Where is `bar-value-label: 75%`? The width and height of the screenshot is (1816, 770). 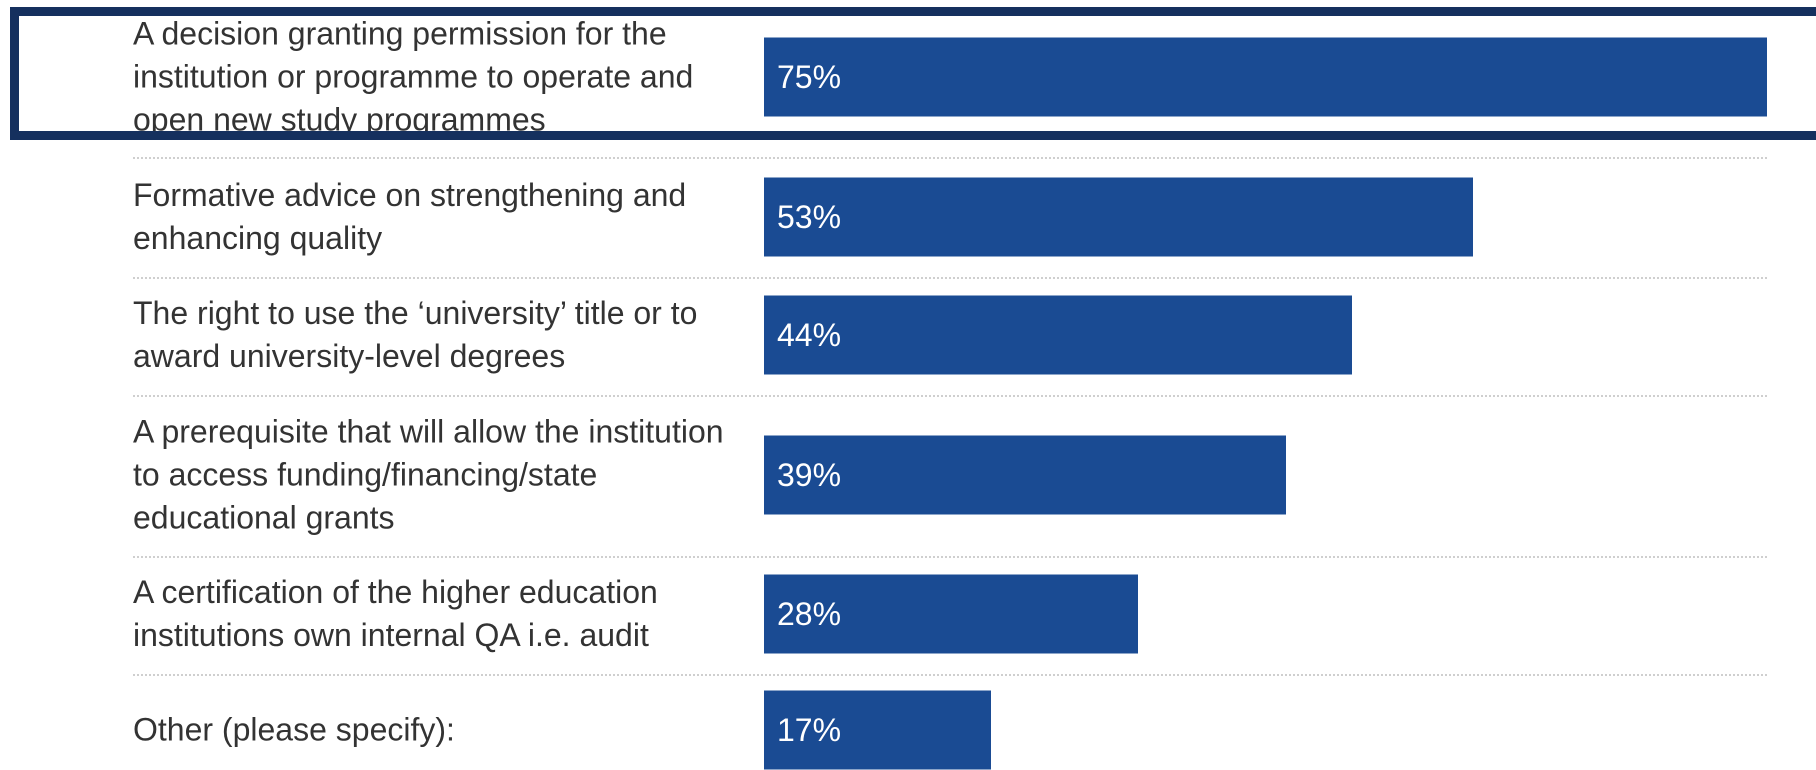
bar-value-label: 75% is located at coordinates (809, 76).